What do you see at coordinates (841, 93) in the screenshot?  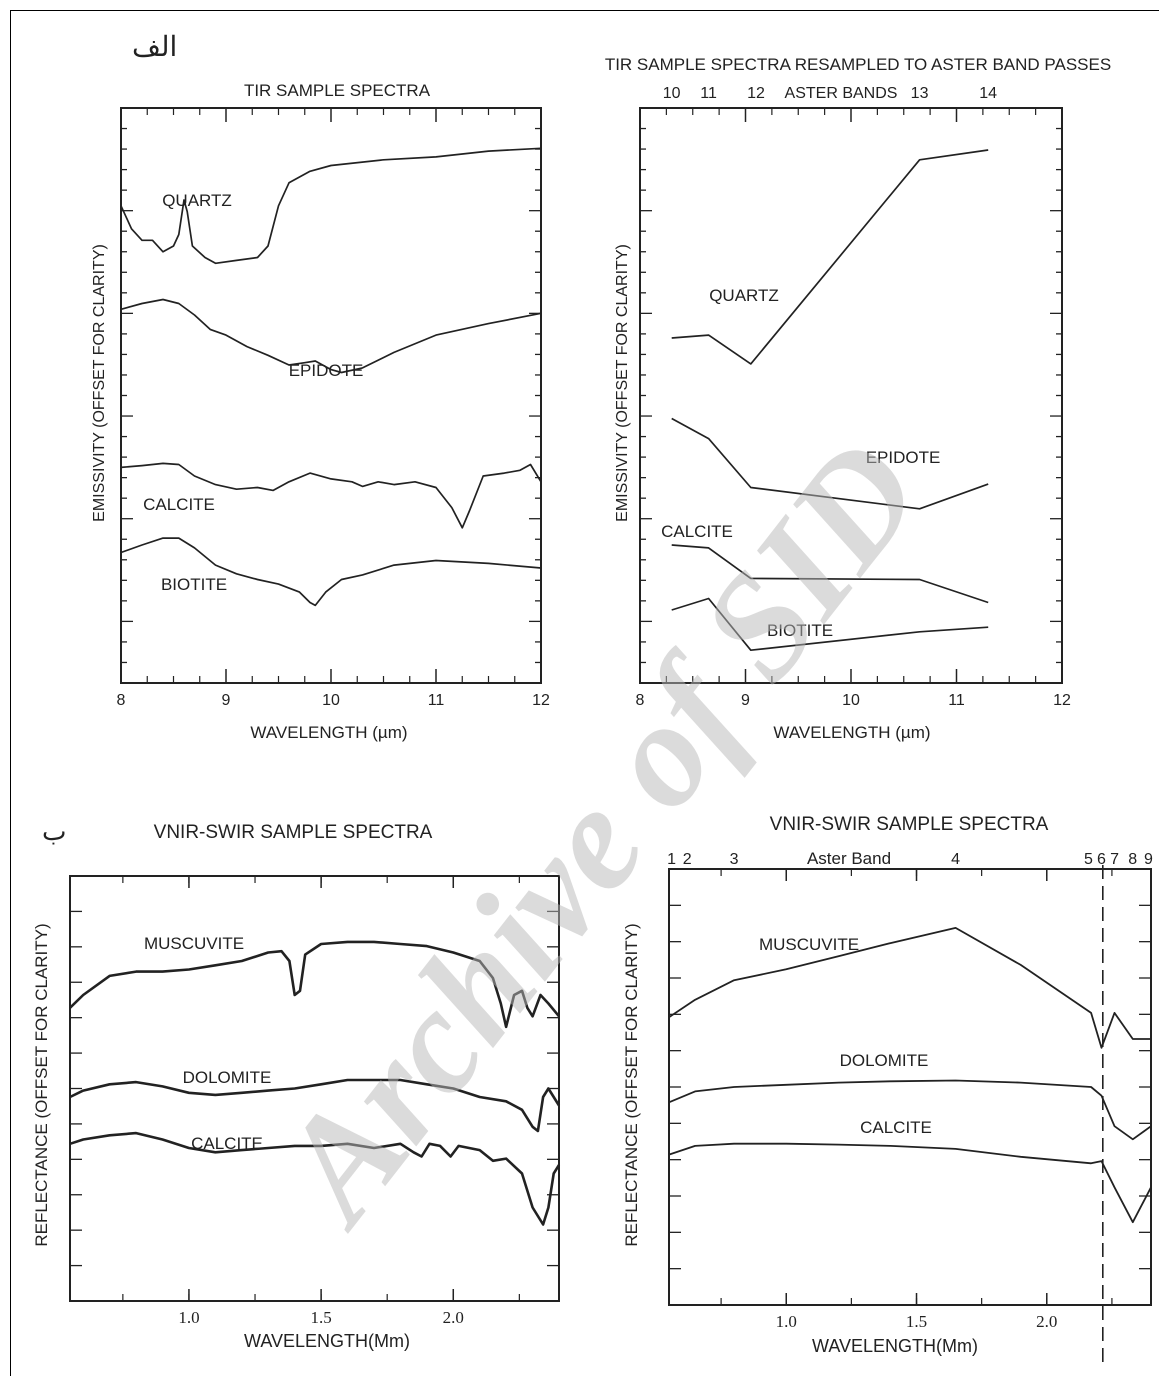 I see `chart2-top-axis-label: ASTER BANDS` at bounding box center [841, 93].